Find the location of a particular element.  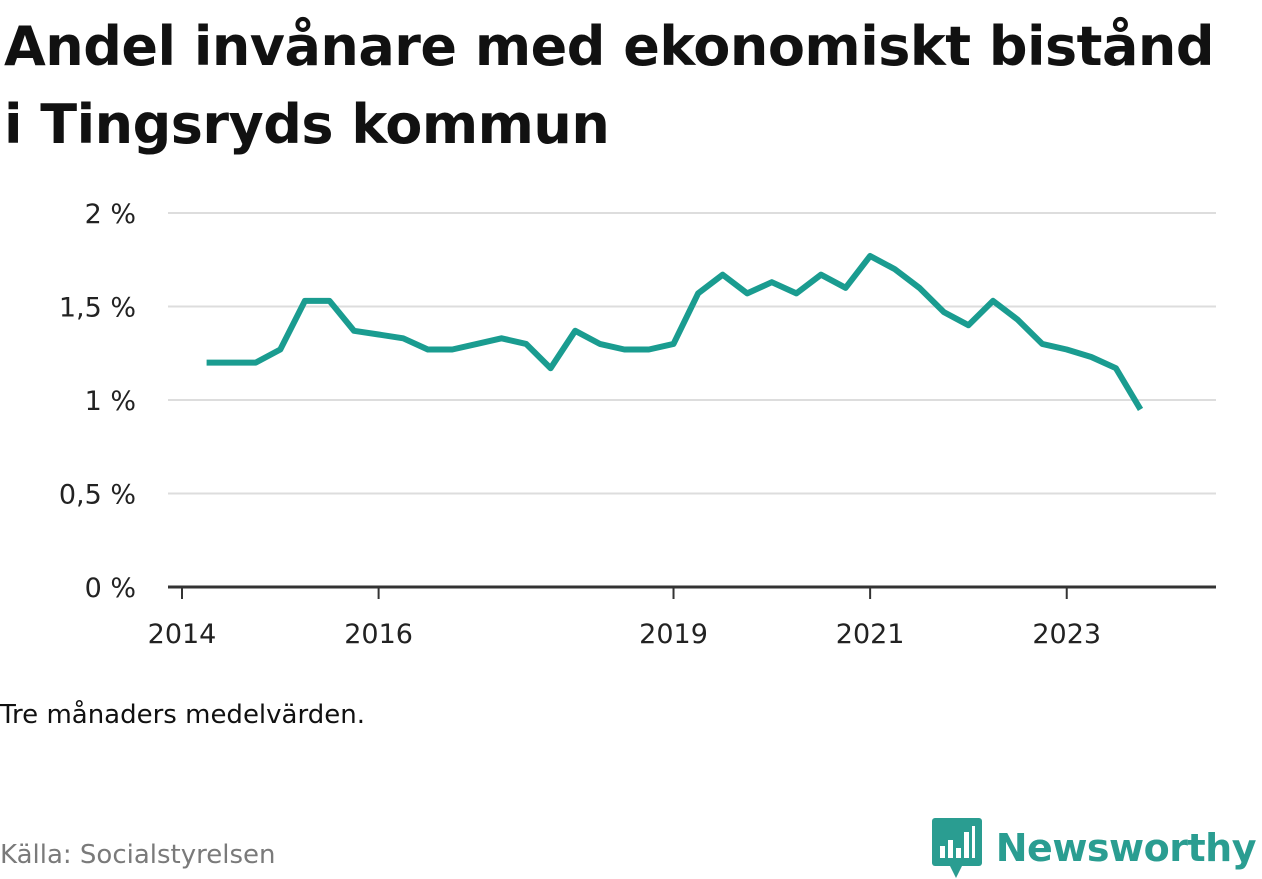

y-tick-label: 2 % is located at coordinates (110, 214).